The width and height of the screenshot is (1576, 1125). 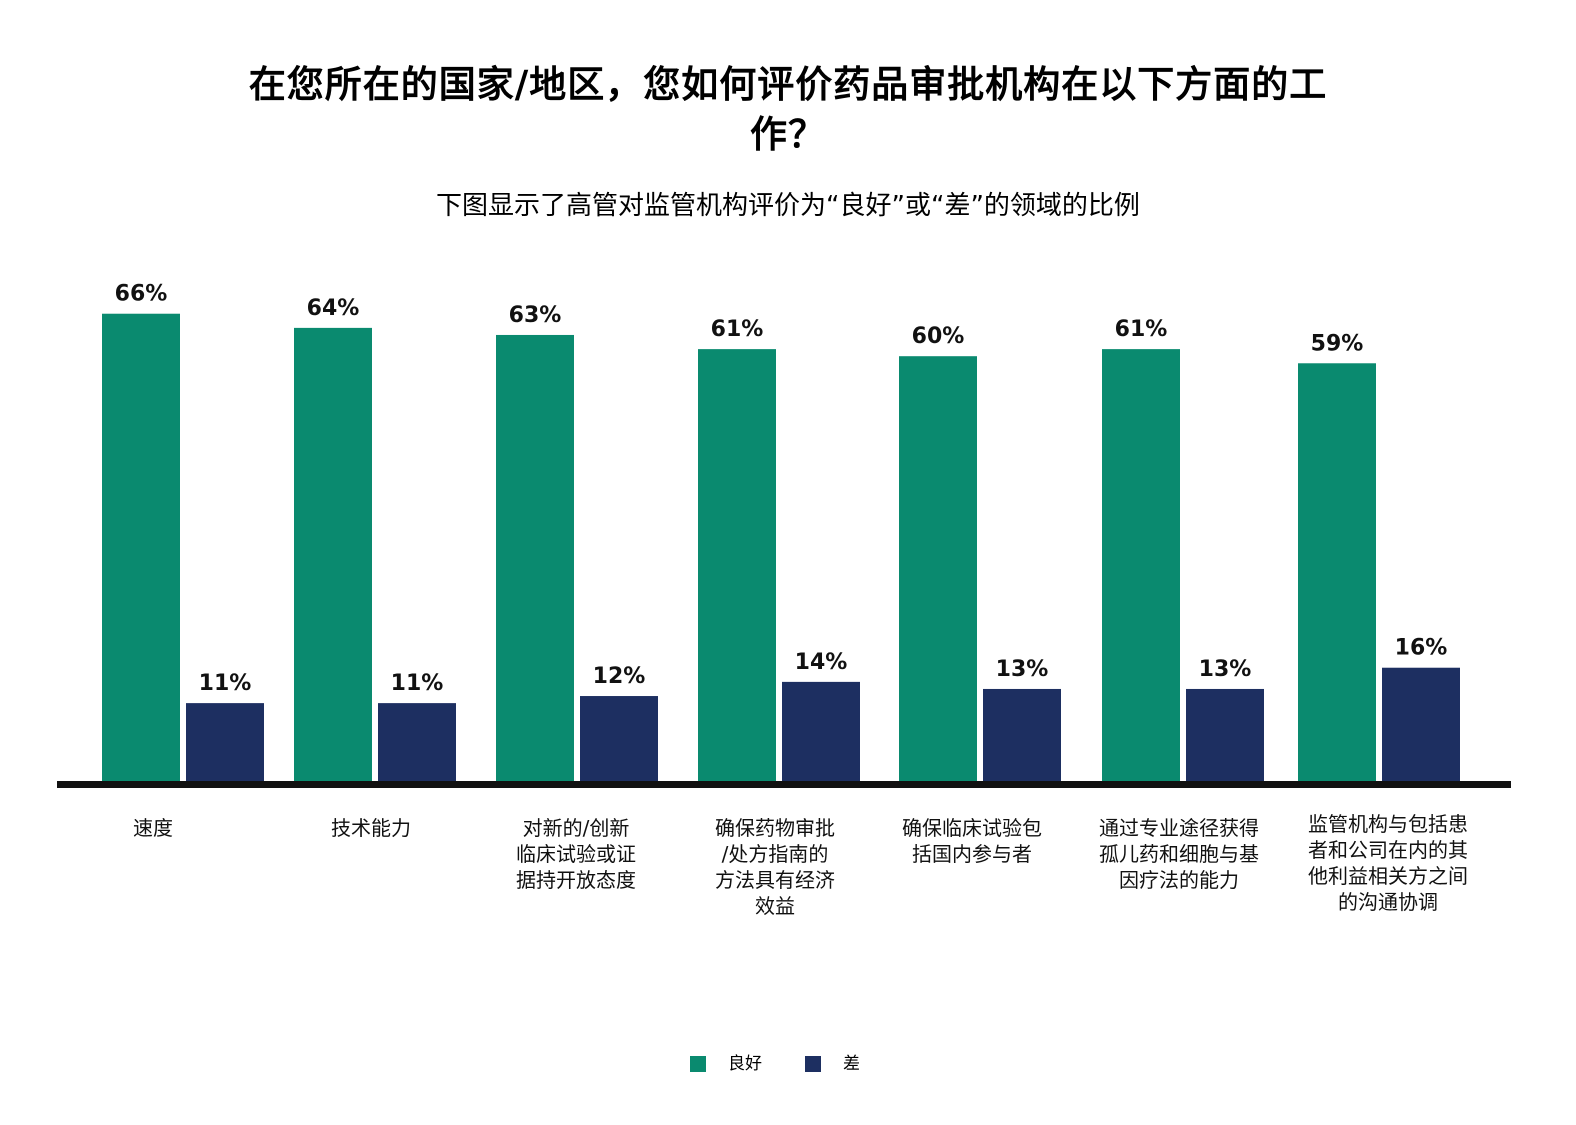 What do you see at coordinates (851, 1064) in the screenshot?
I see `legend-label: 差` at bounding box center [851, 1064].